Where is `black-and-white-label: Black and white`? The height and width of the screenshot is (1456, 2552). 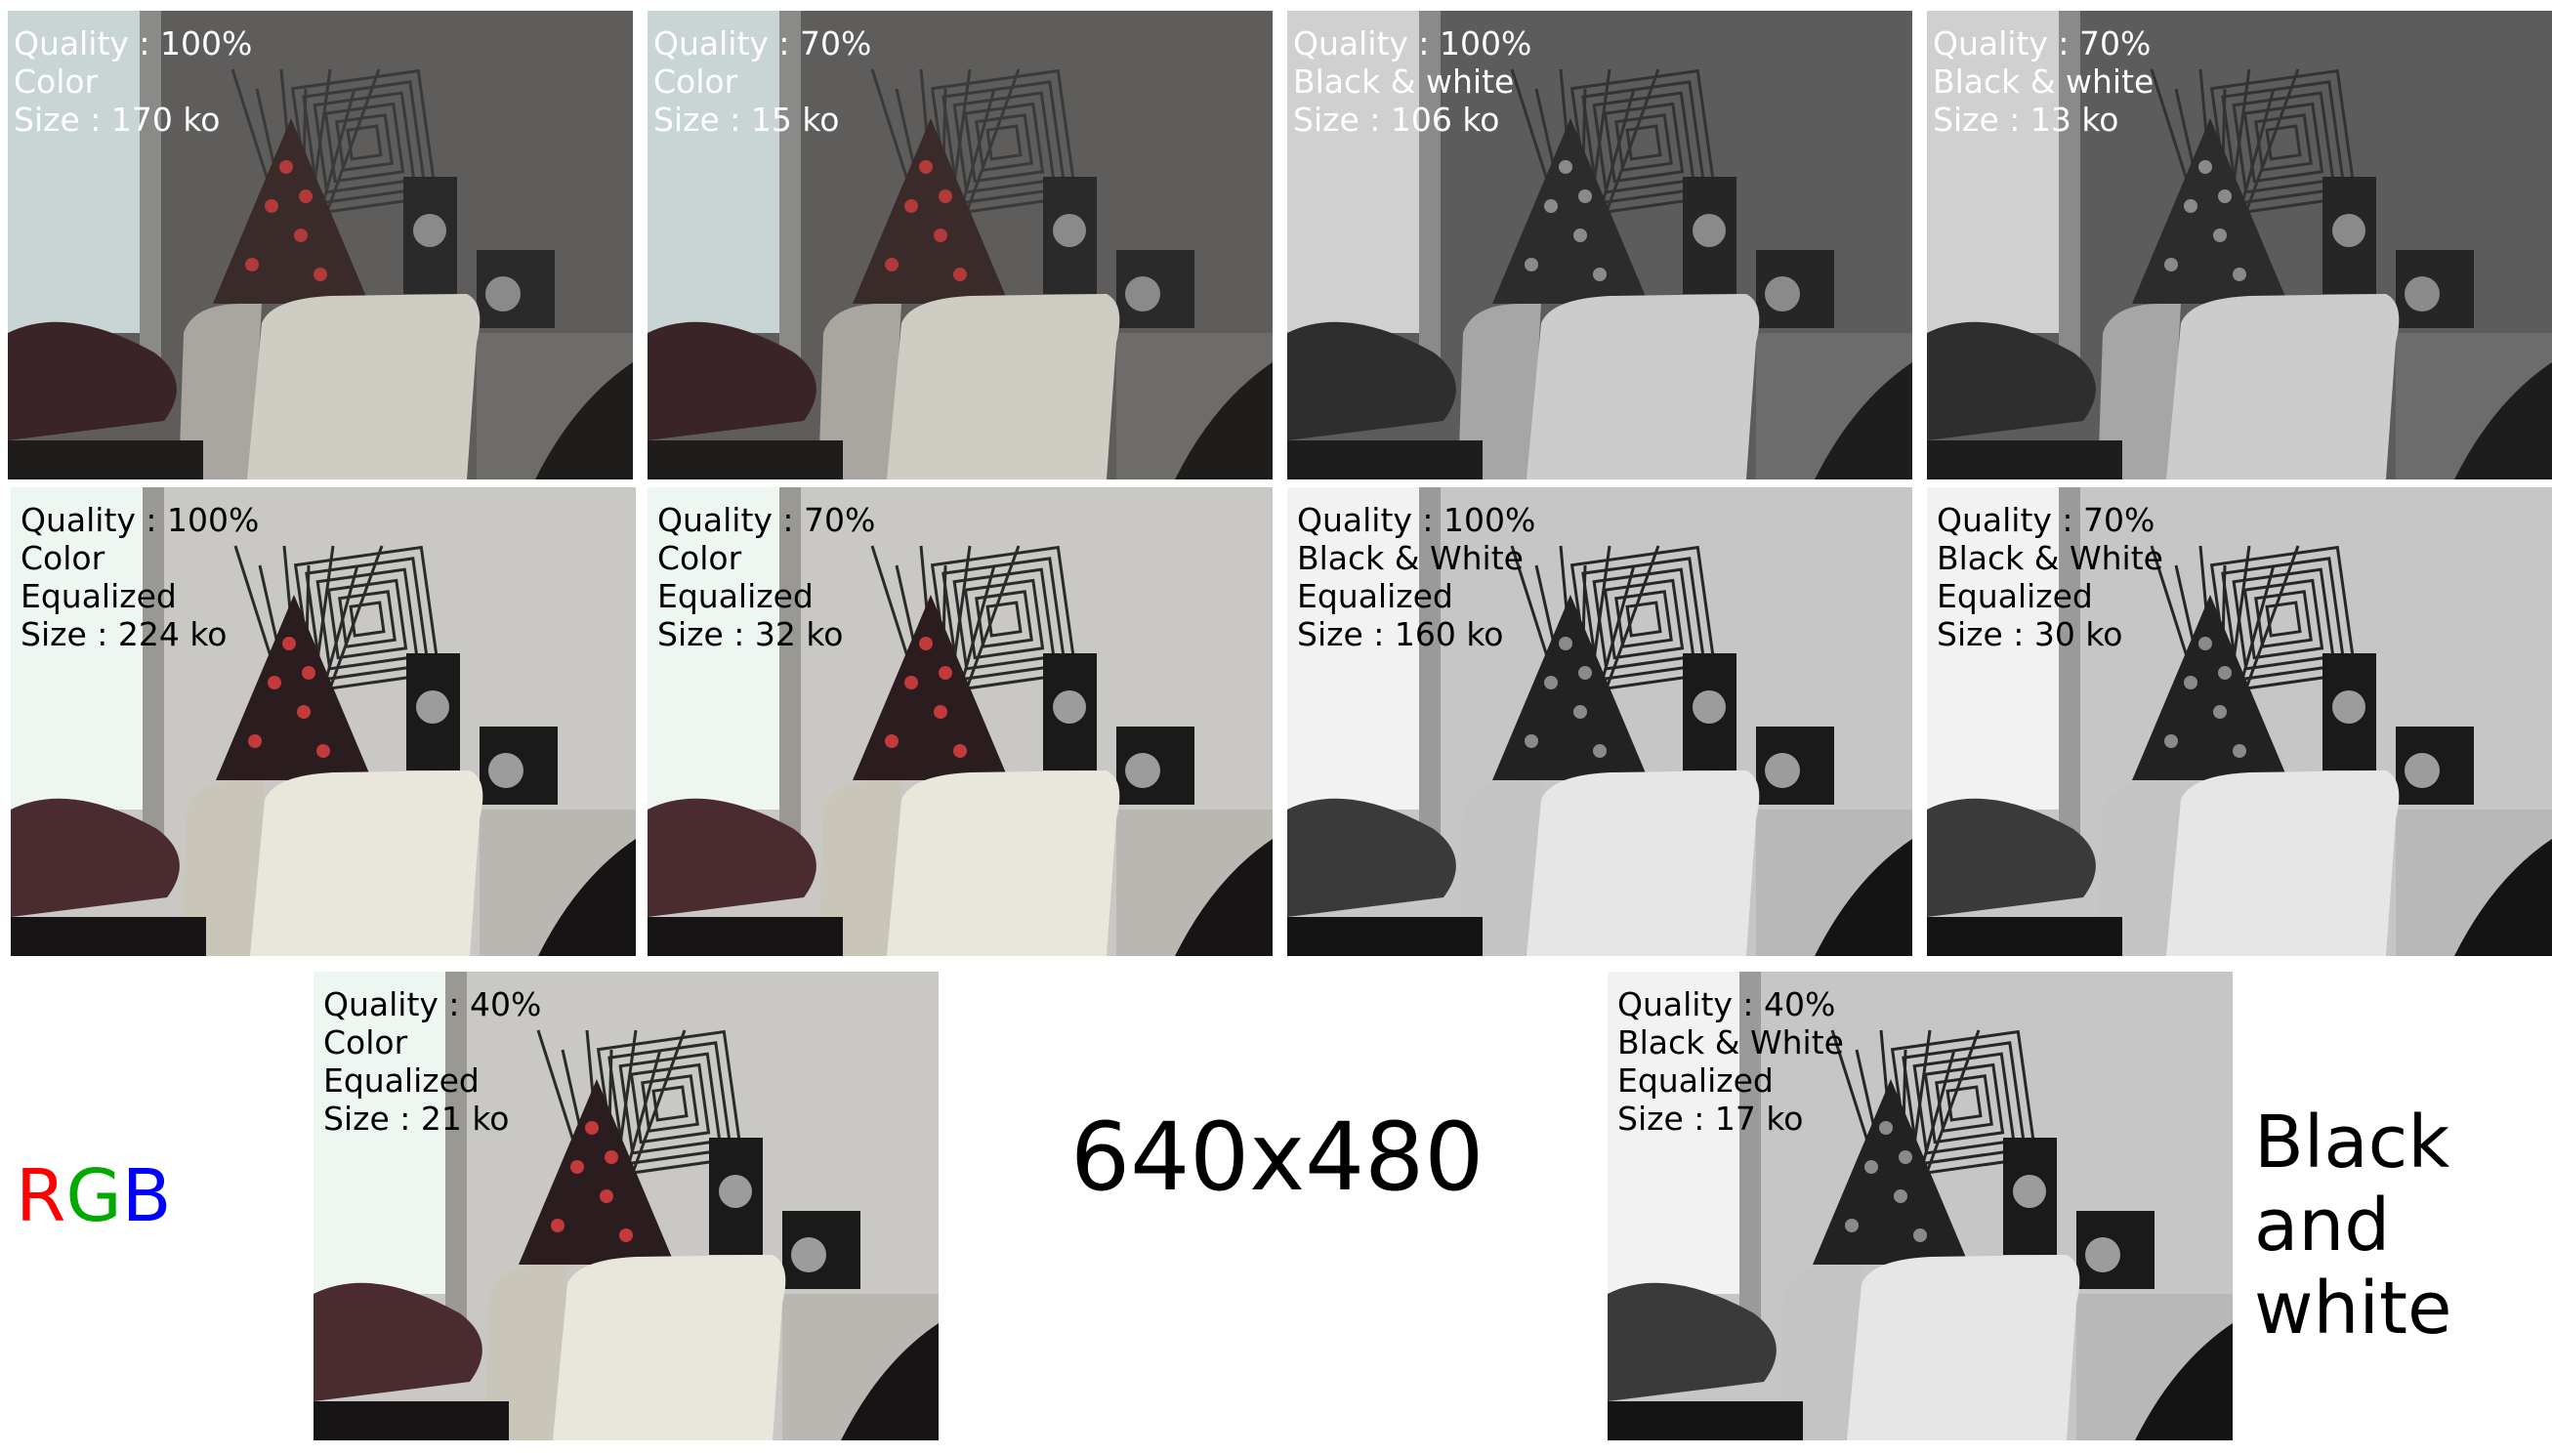 black-and-white-label: Black and white is located at coordinates (2353, 1226).